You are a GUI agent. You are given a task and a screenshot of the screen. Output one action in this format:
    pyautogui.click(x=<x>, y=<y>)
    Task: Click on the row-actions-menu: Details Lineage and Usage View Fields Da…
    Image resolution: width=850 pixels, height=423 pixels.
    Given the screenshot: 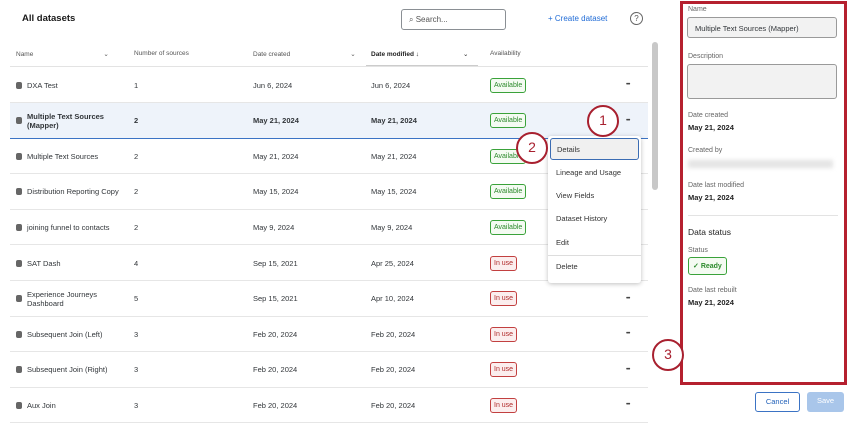 What is the action you would take?
    pyautogui.click(x=594, y=209)
    